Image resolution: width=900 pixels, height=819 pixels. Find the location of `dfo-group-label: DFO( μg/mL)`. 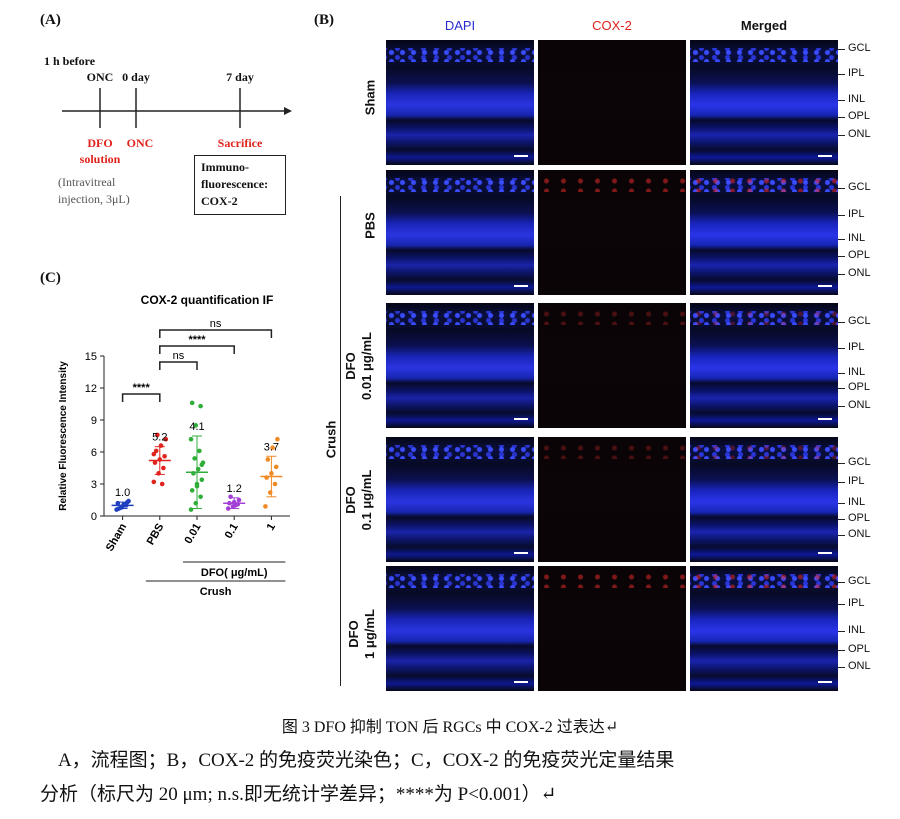

dfo-group-label: DFO( μg/mL) is located at coordinates (234, 573).